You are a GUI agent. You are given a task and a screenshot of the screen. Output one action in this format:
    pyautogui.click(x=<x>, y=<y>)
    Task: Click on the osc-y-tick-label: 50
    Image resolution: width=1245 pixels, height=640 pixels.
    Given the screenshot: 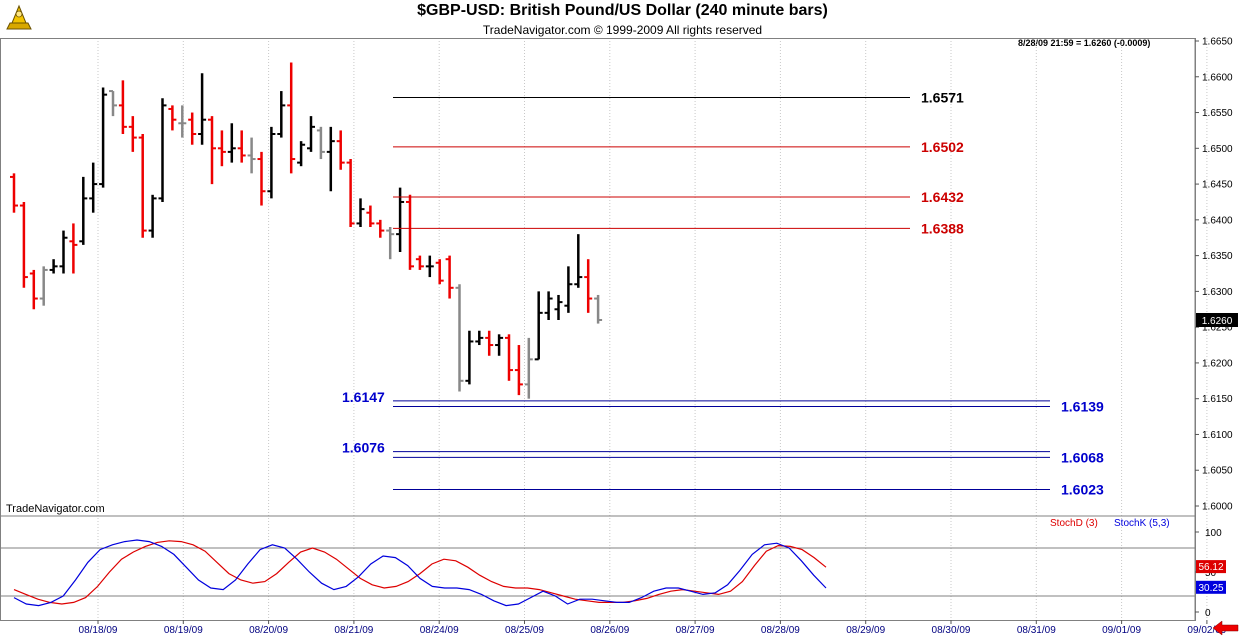 What is the action you would take?
    pyautogui.click(x=1211, y=573)
    